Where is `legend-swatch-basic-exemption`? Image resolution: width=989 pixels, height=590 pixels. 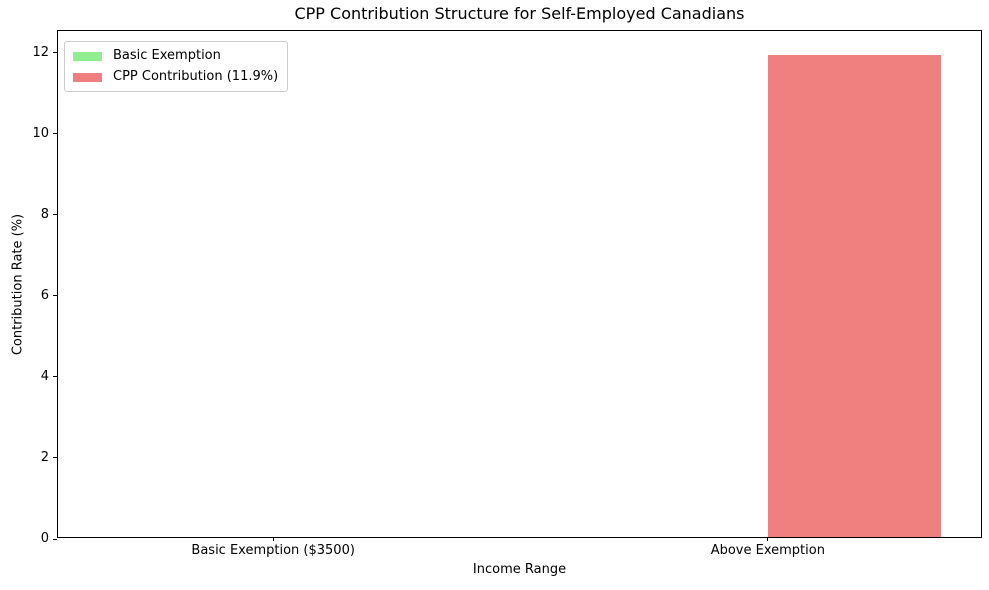
legend-swatch-basic-exemption is located at coordinates (87, 56).